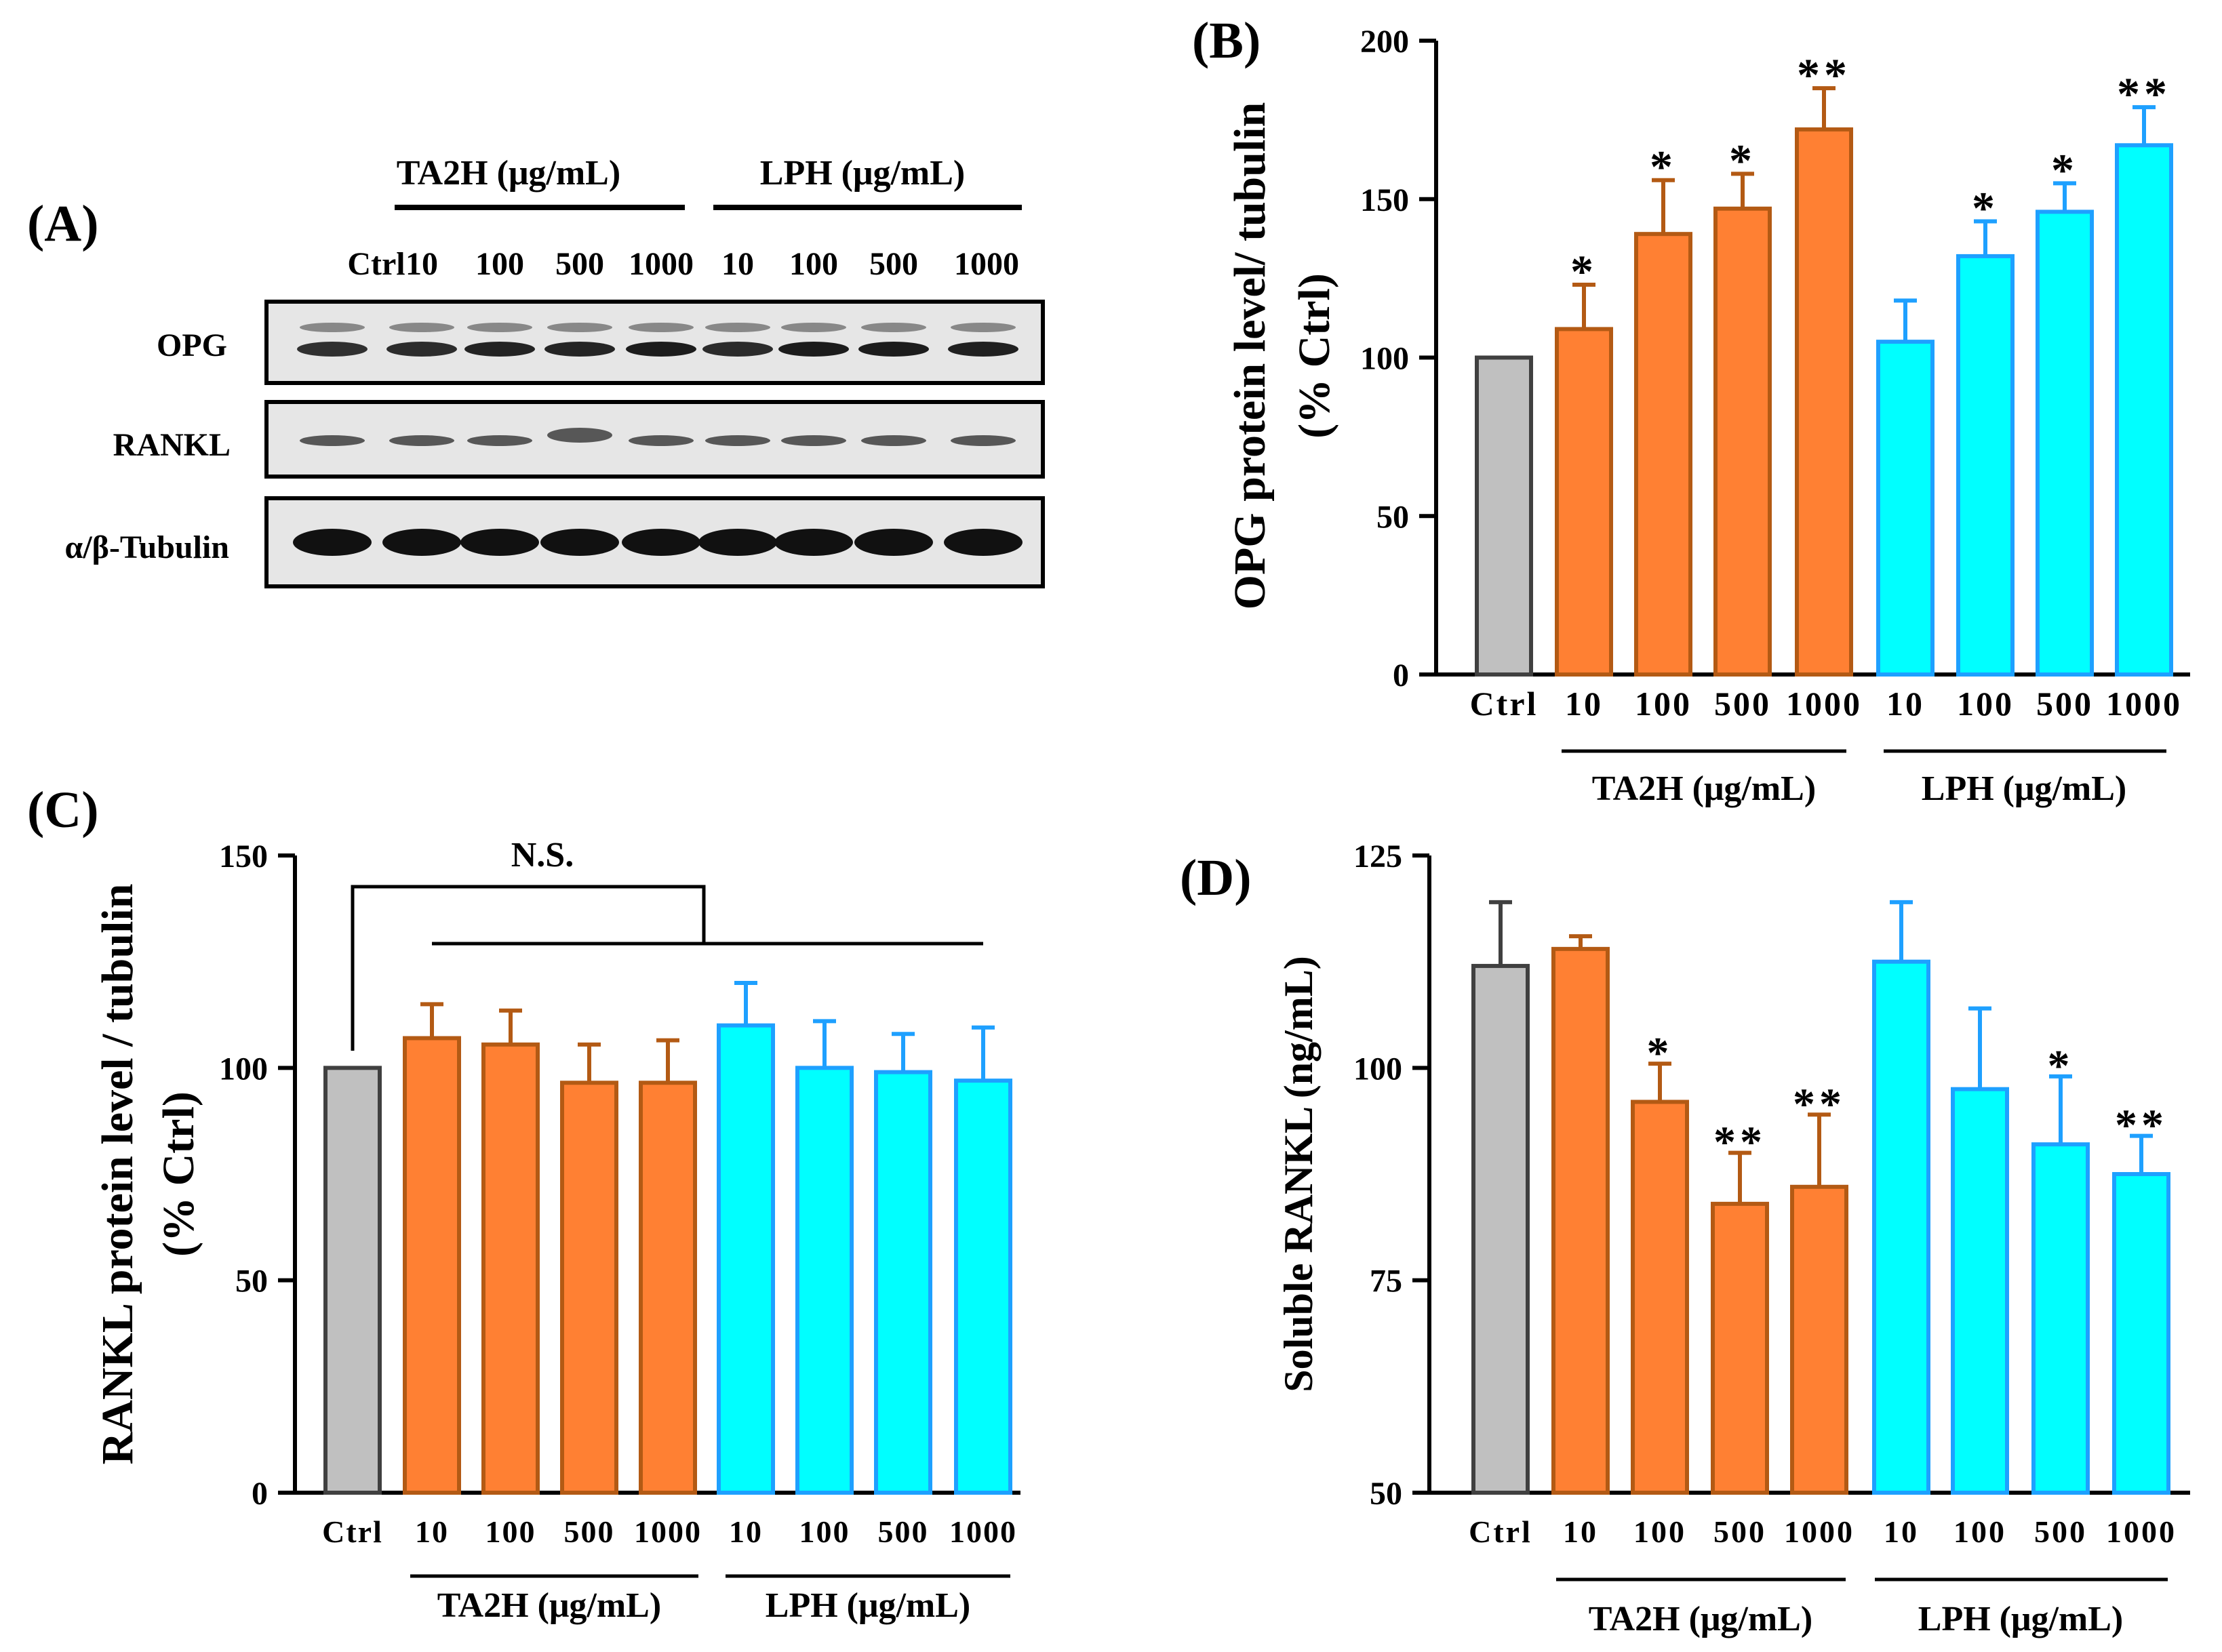 Image resolution: width=2222 pixels, height=1652 pixels. I want to click on blot-row-label-opg: OPG, so click(192, 345).